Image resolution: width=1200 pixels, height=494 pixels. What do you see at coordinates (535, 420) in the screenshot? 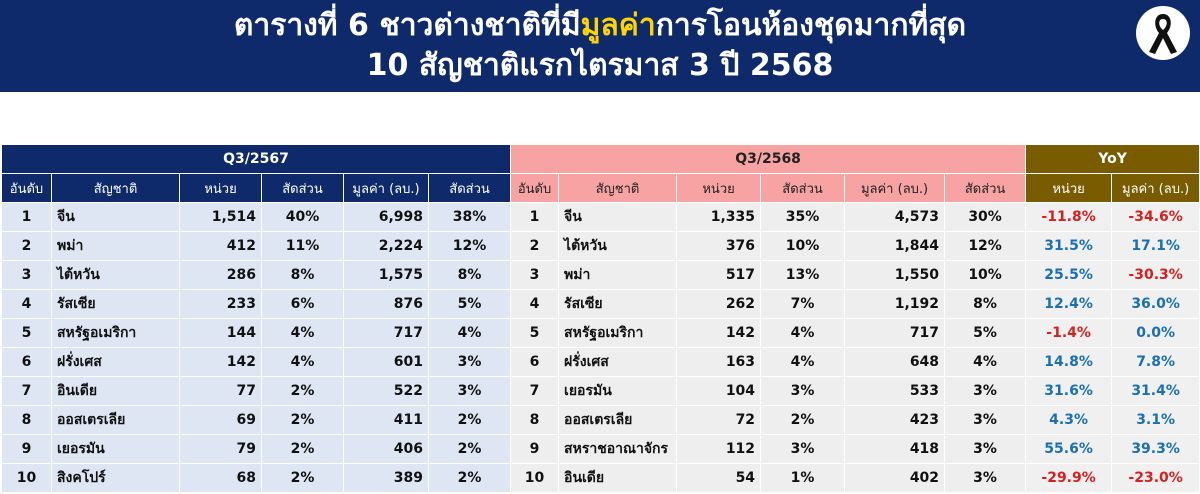
I see `cell-rank: 8` at bounding box center [535, 420].